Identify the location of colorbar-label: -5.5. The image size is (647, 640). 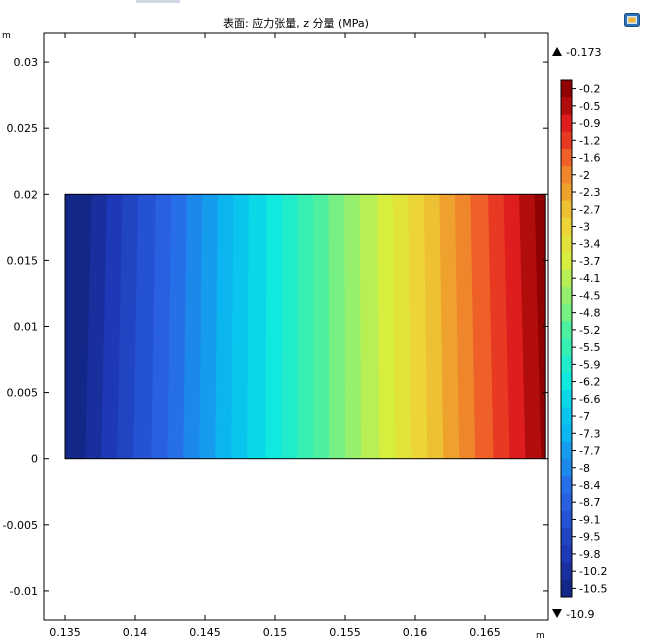
(589, 347).